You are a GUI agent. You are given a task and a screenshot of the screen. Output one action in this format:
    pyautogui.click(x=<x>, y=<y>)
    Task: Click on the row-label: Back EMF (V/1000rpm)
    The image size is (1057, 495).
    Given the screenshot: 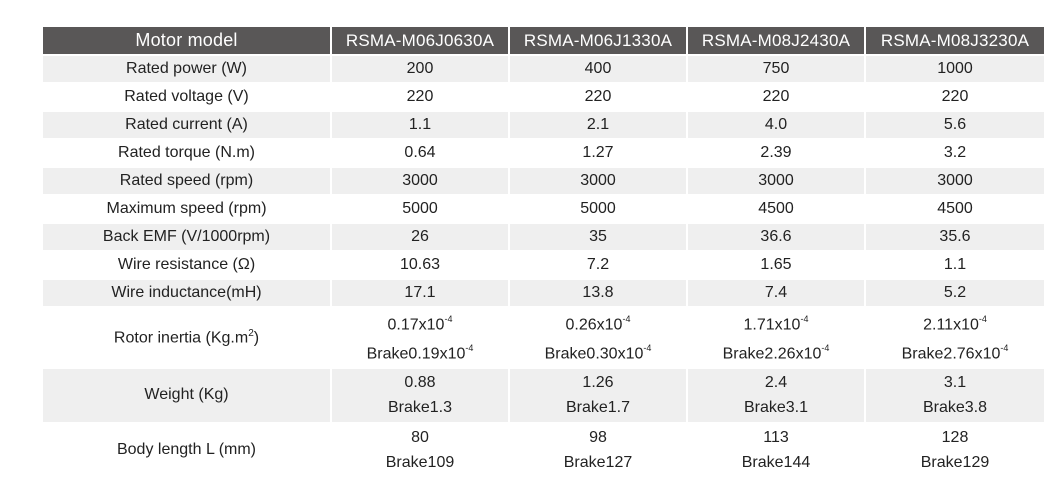 What is the action you would take?
    pyautogui.click(x=187, y=238)
    